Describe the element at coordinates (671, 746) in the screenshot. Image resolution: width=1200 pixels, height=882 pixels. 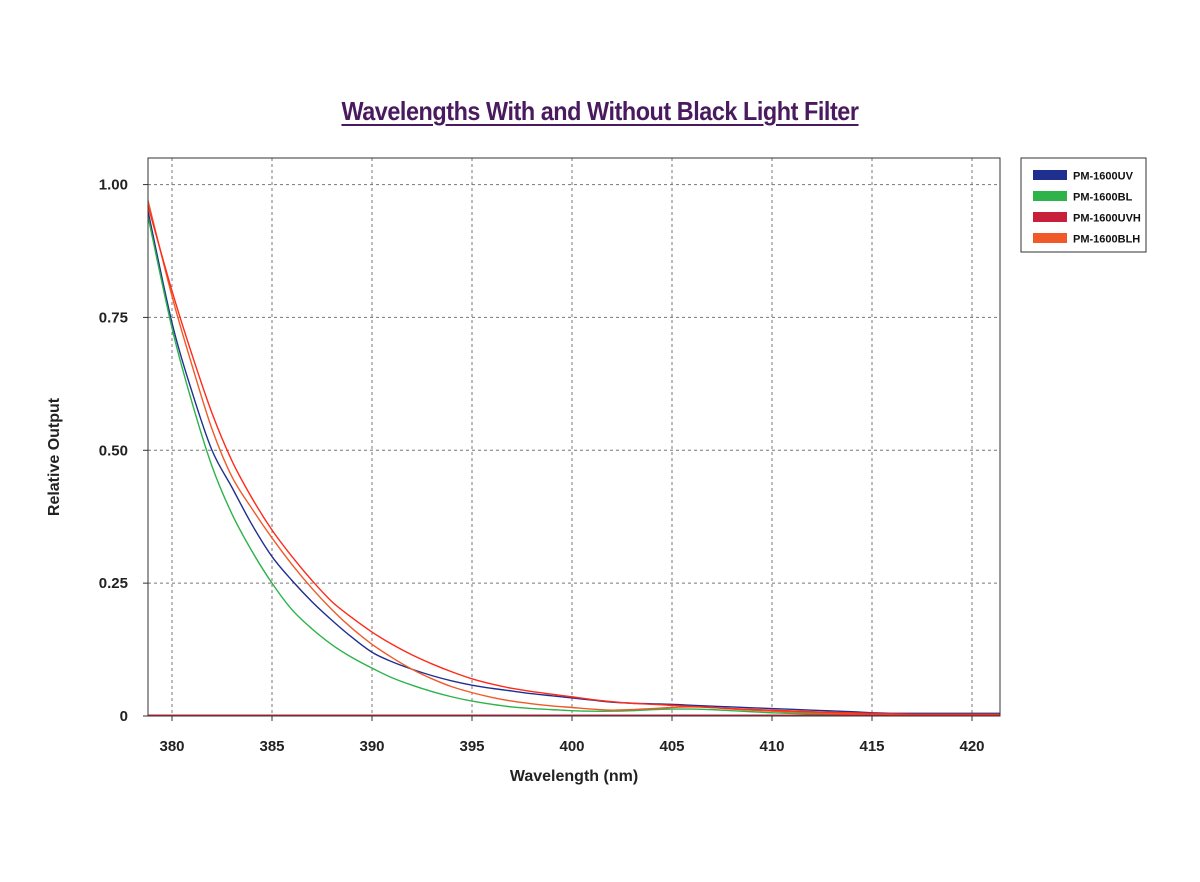
I see `x-tick-label: 405` at that location.